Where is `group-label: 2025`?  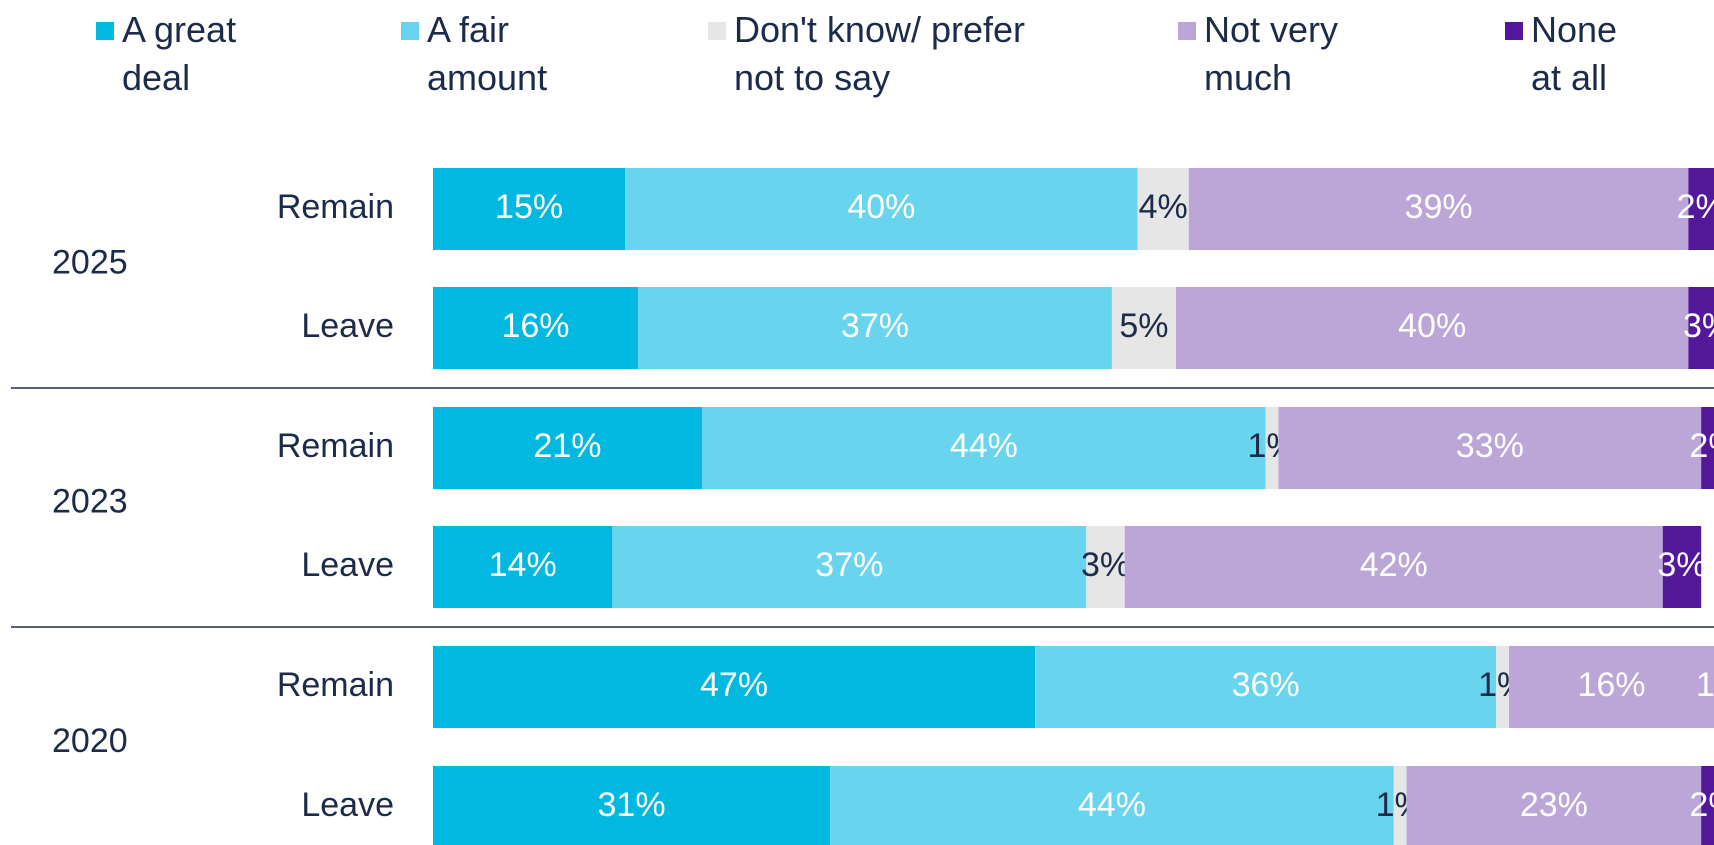
group-label: 2025 is located at coordinates (90, 262).